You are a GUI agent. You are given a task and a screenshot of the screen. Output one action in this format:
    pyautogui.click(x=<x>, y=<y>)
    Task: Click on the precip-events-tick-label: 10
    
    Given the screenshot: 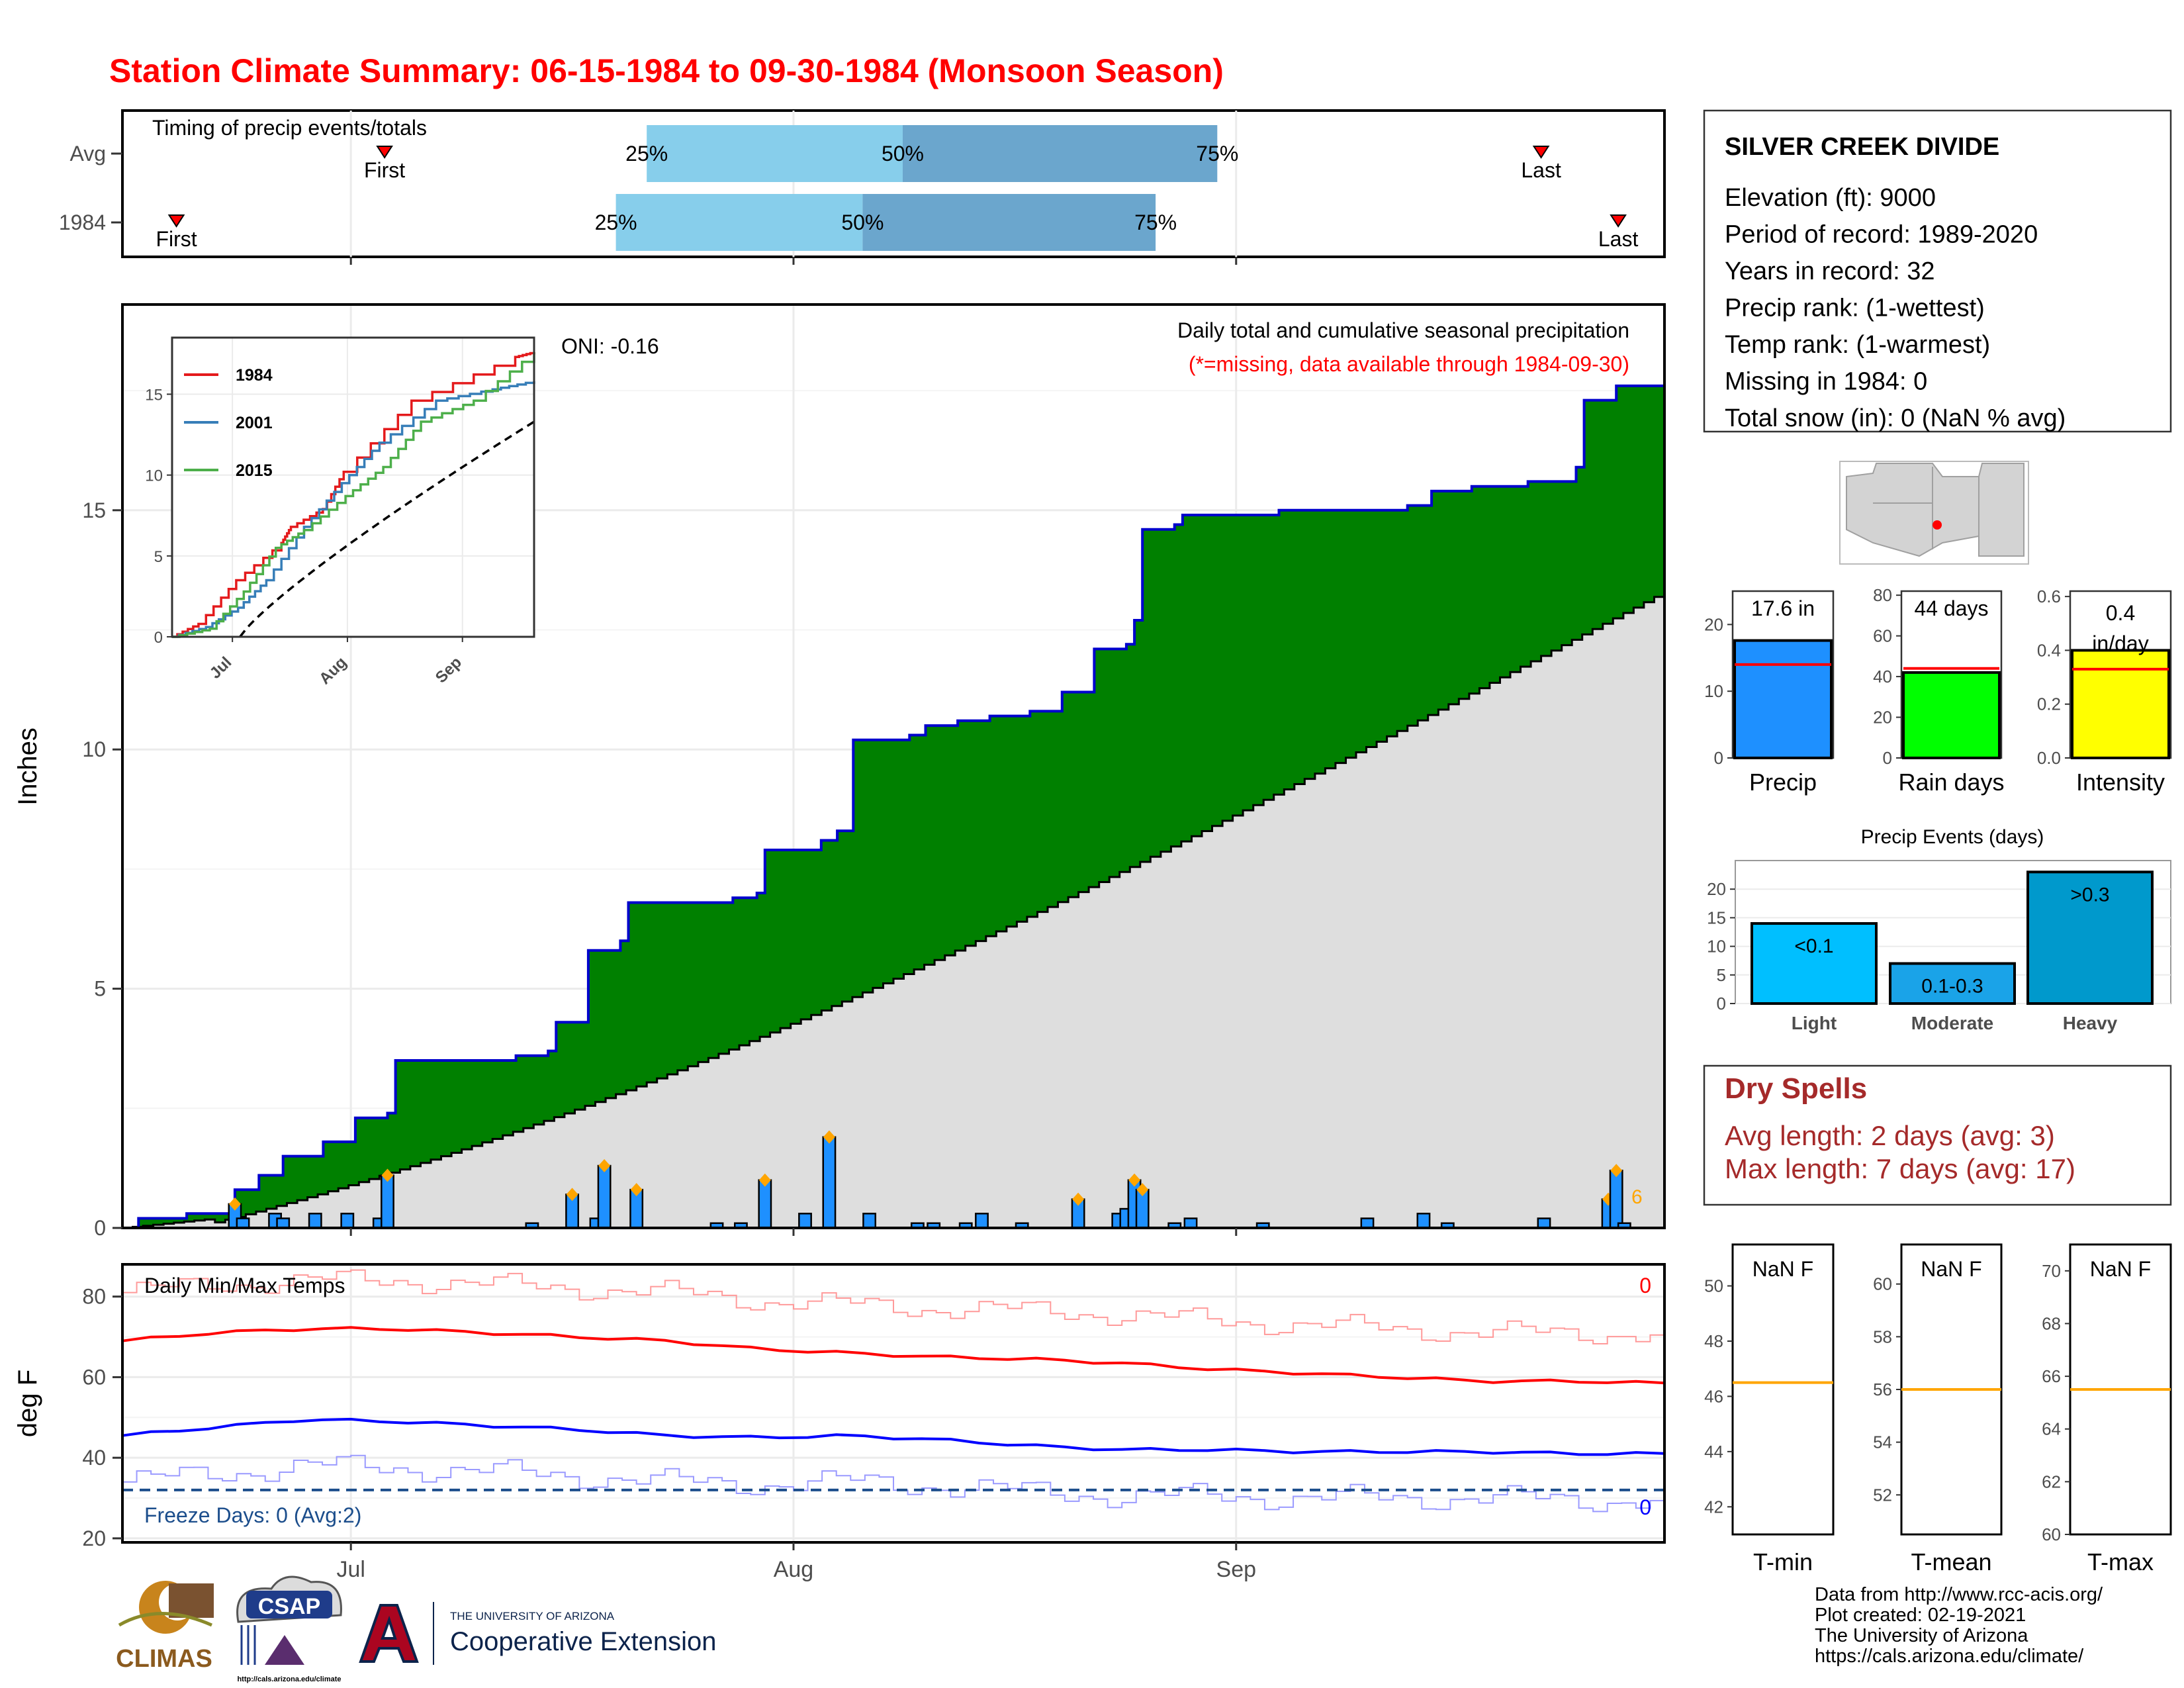 What is the action you would take?
    pyautogui.click(x=1716, y=947)
    